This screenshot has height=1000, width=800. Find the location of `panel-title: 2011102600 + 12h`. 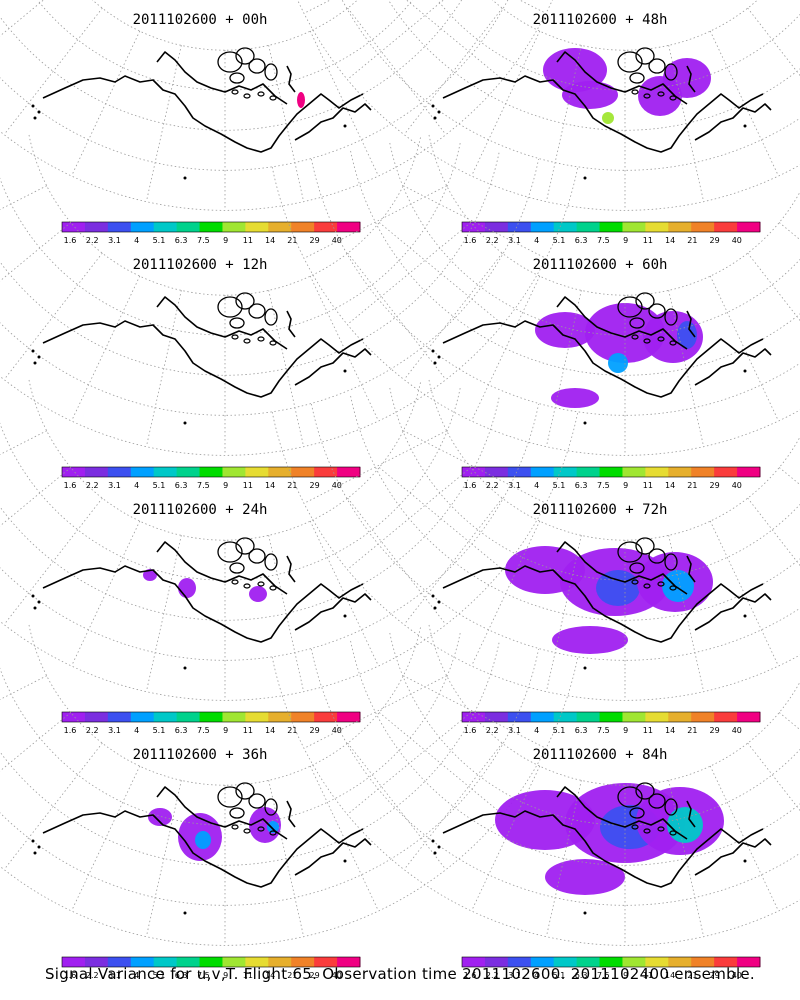

panel-title: 2011102600 + 12h is located at coordinates (200, 265).